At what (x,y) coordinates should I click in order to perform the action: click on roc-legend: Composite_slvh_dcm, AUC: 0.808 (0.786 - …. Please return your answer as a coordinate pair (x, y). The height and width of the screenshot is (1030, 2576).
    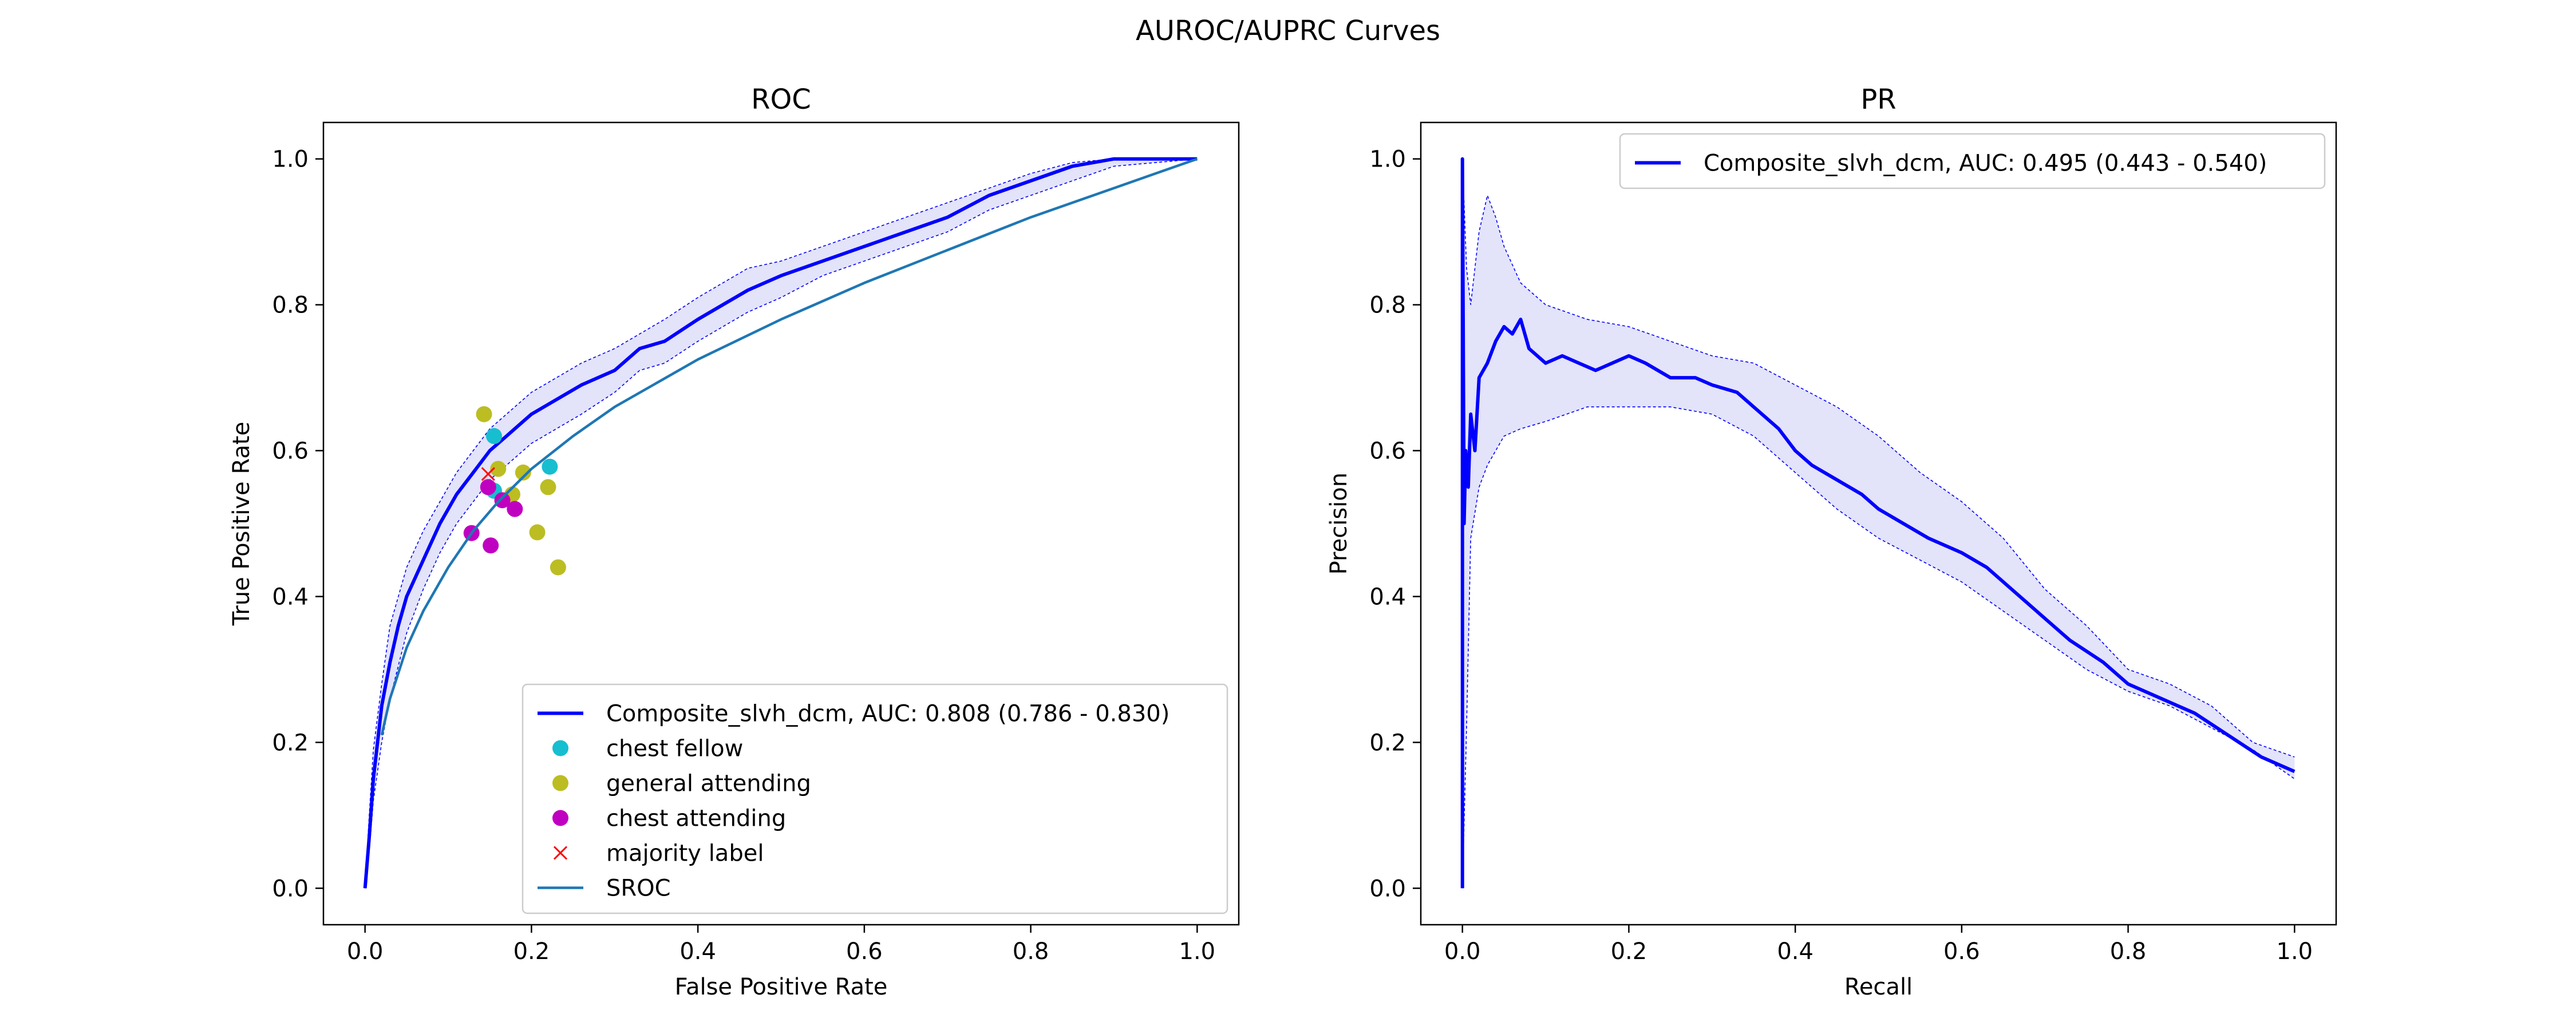
    Looking at the image, I should click on (874, 798).